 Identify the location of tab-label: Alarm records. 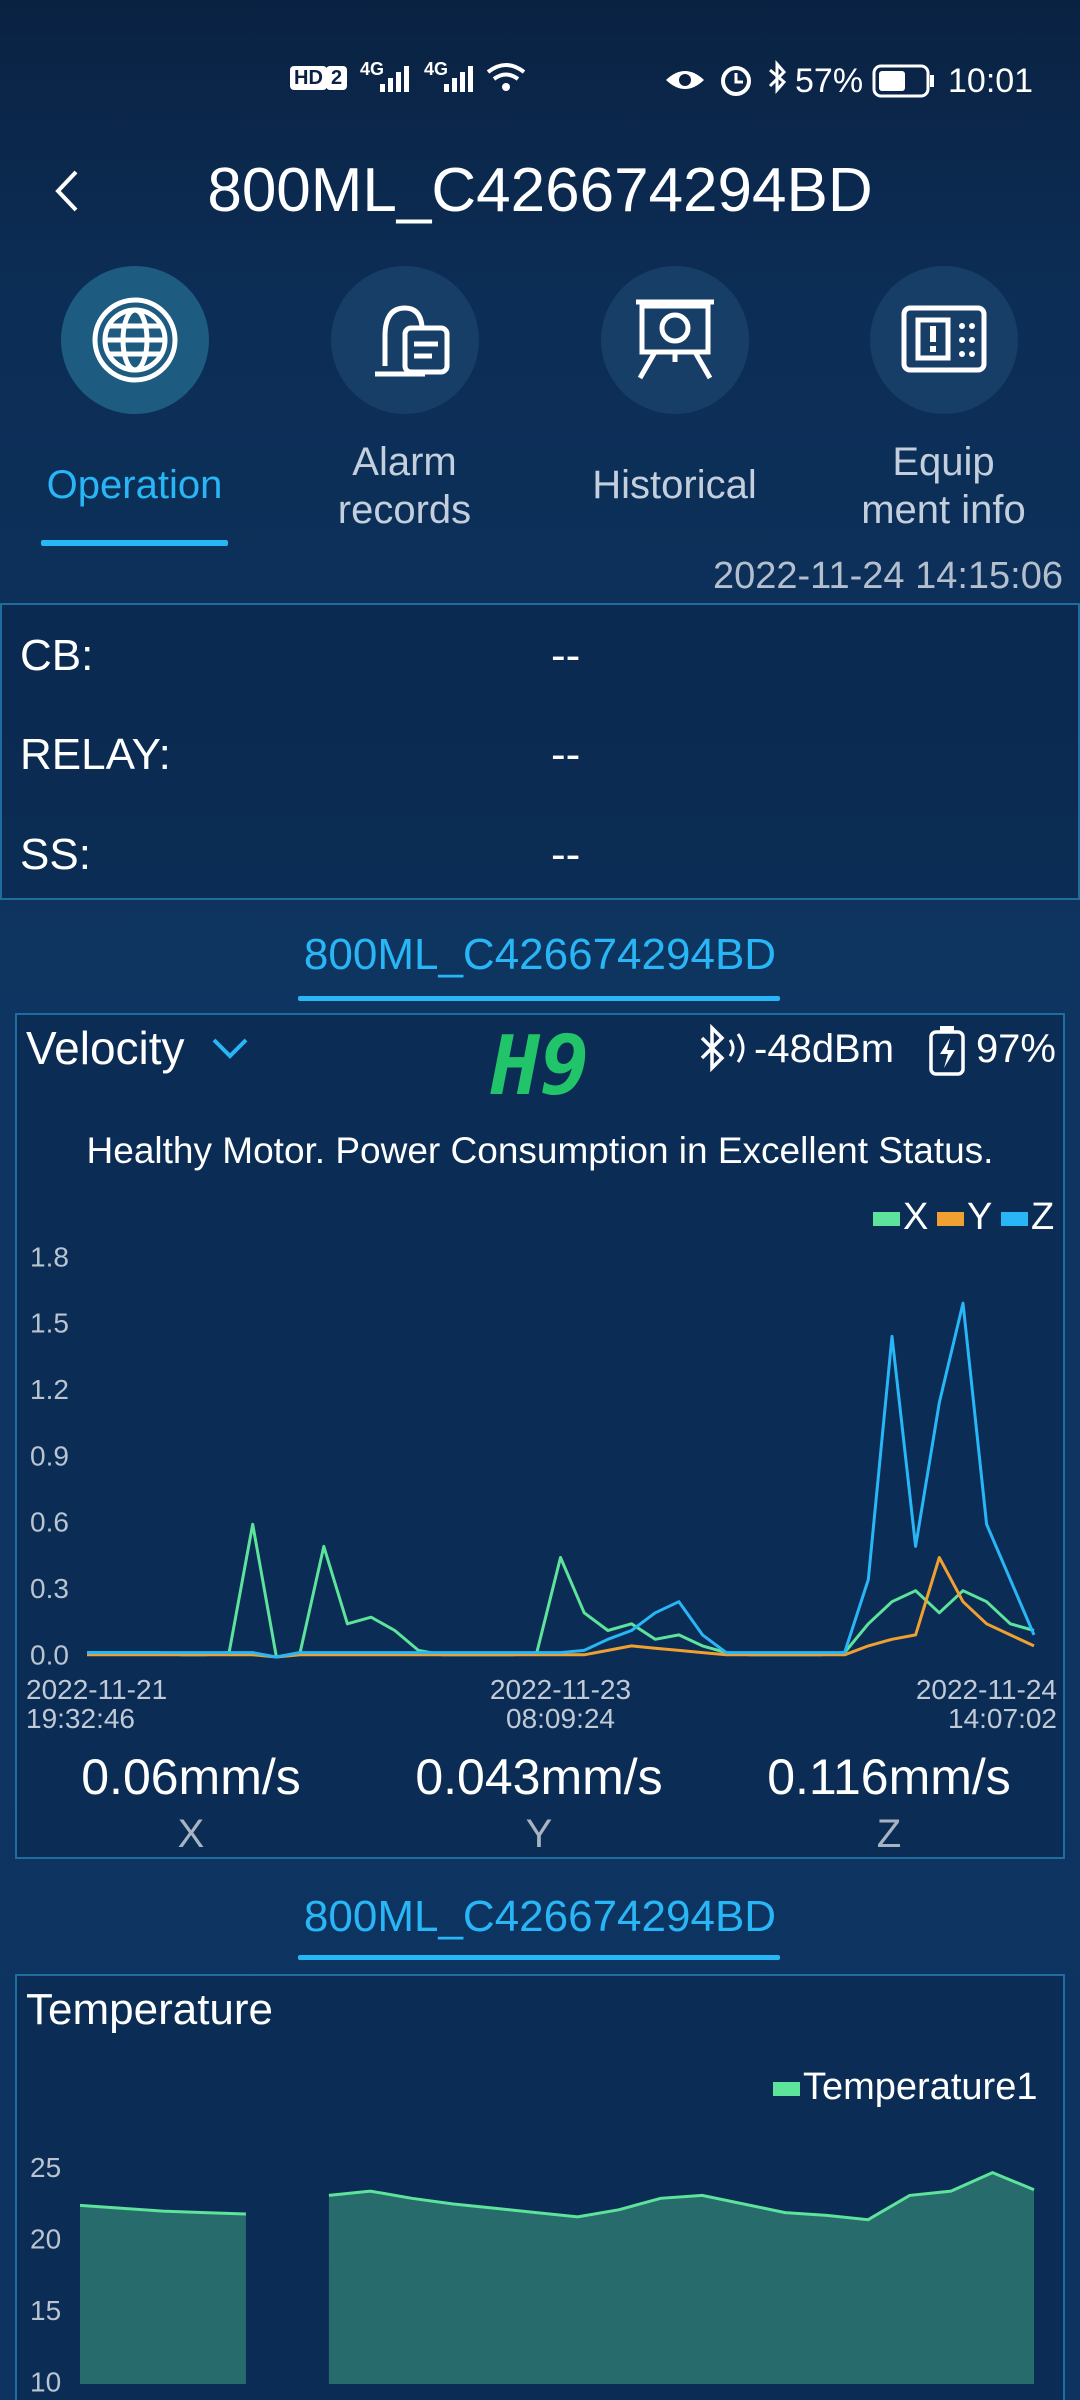
(404, 486).